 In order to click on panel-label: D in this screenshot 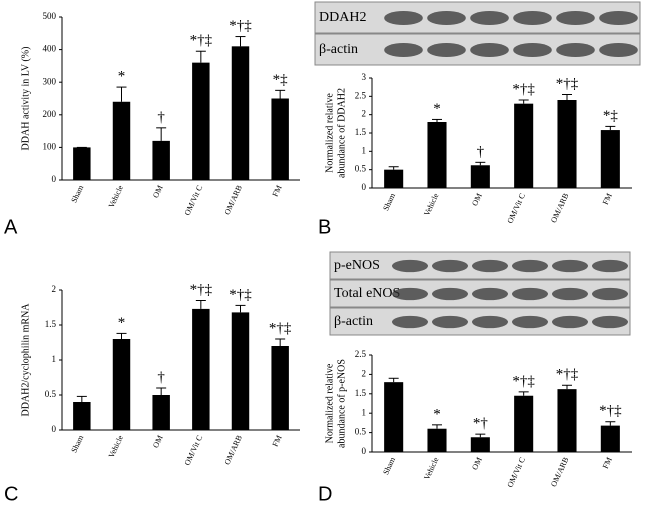, I will do `click(325, 494)`.